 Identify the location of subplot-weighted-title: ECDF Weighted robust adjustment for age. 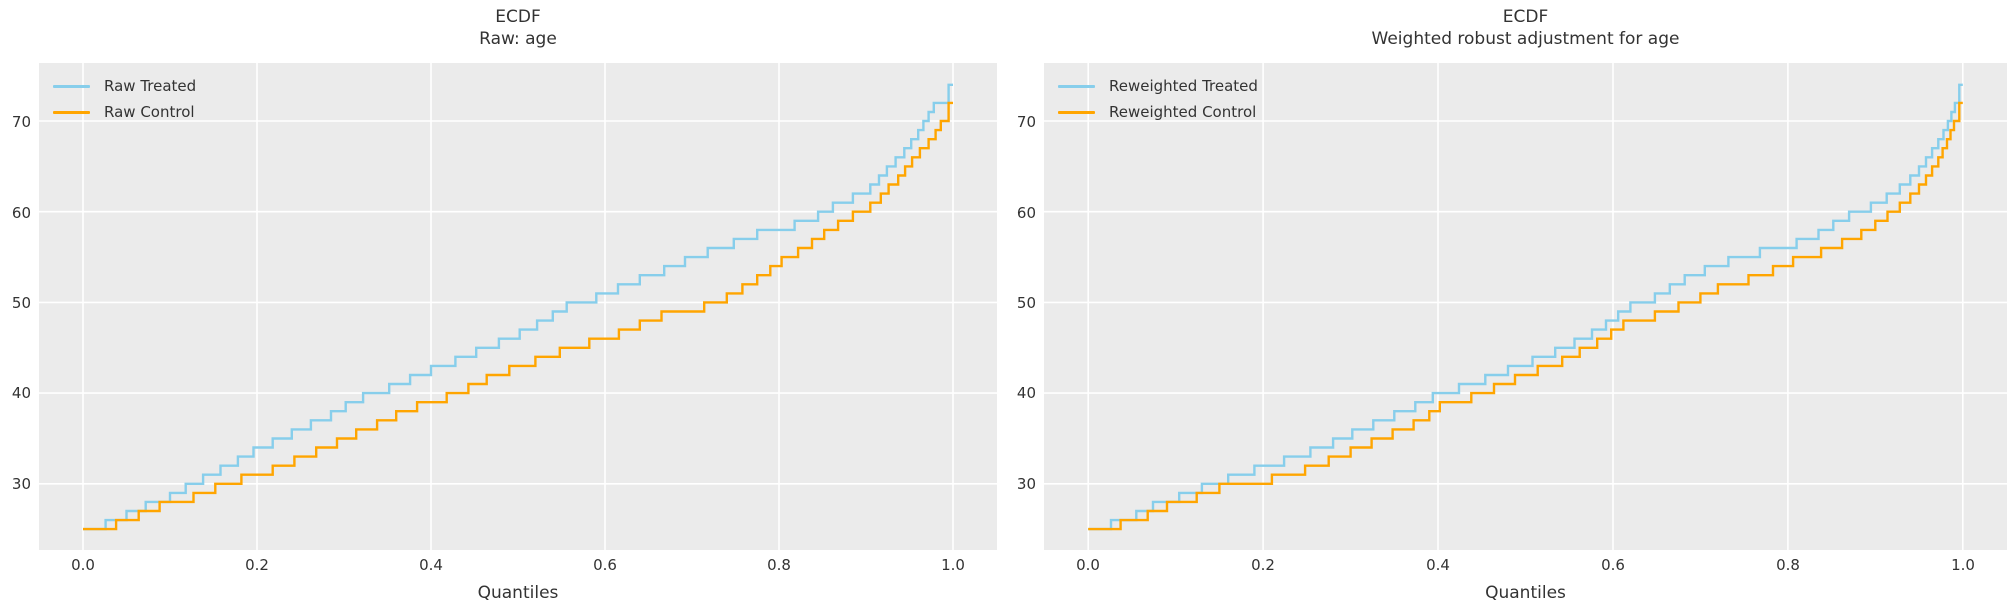
(1525, 28).